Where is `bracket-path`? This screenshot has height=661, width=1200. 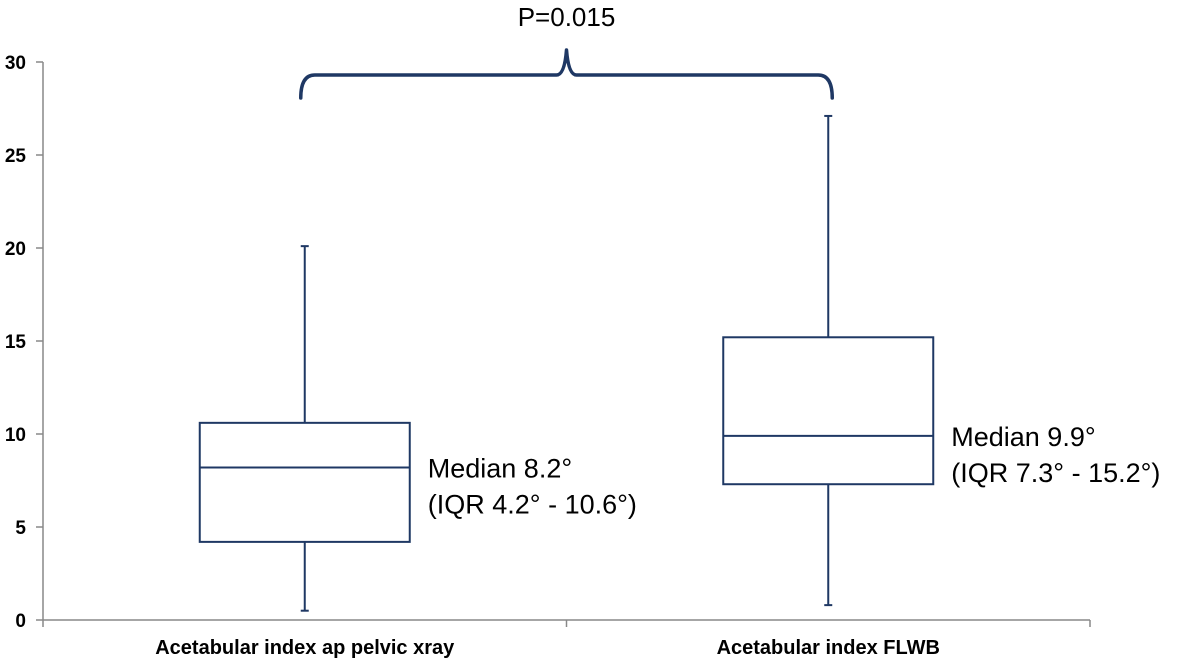
bracket-path is located at coordinates (566, 74).